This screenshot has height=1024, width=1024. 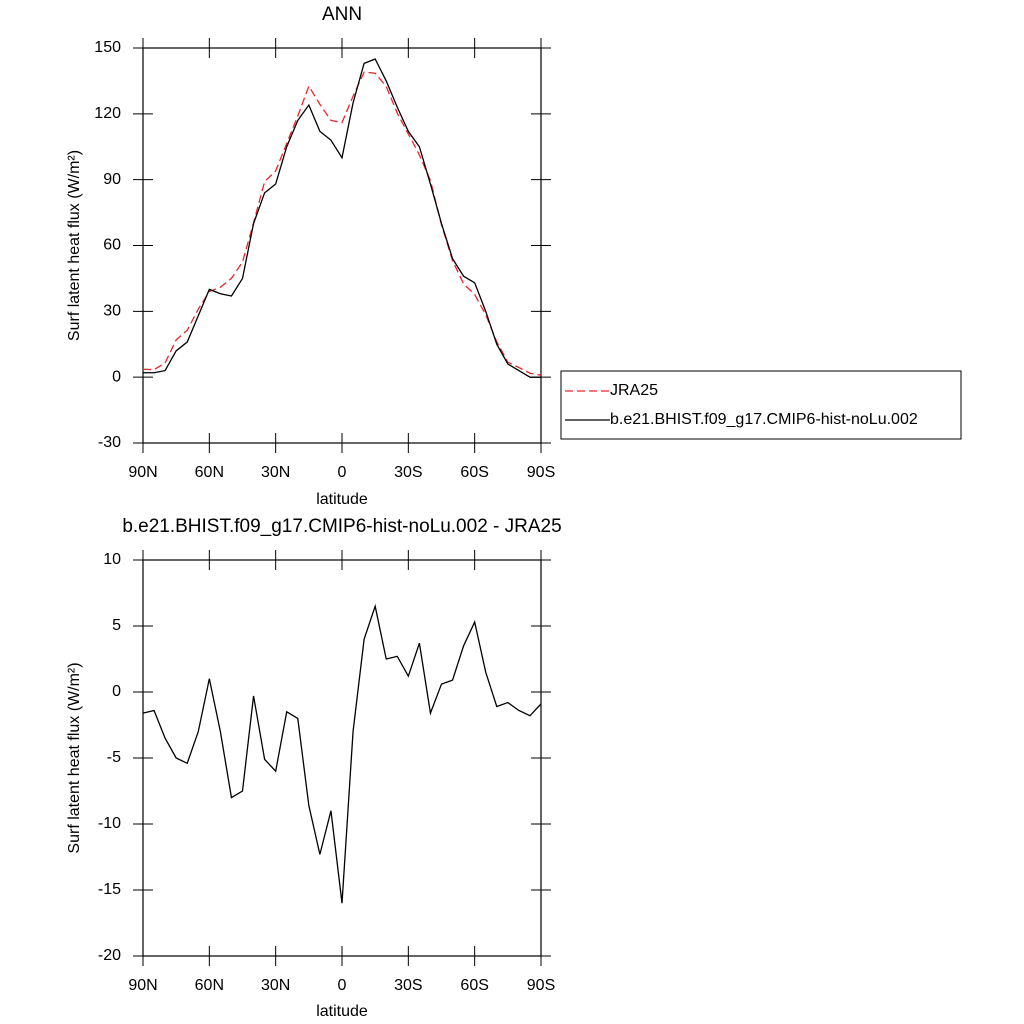 I want to click on y-tick-label: 30, so click(x=112, y=311).